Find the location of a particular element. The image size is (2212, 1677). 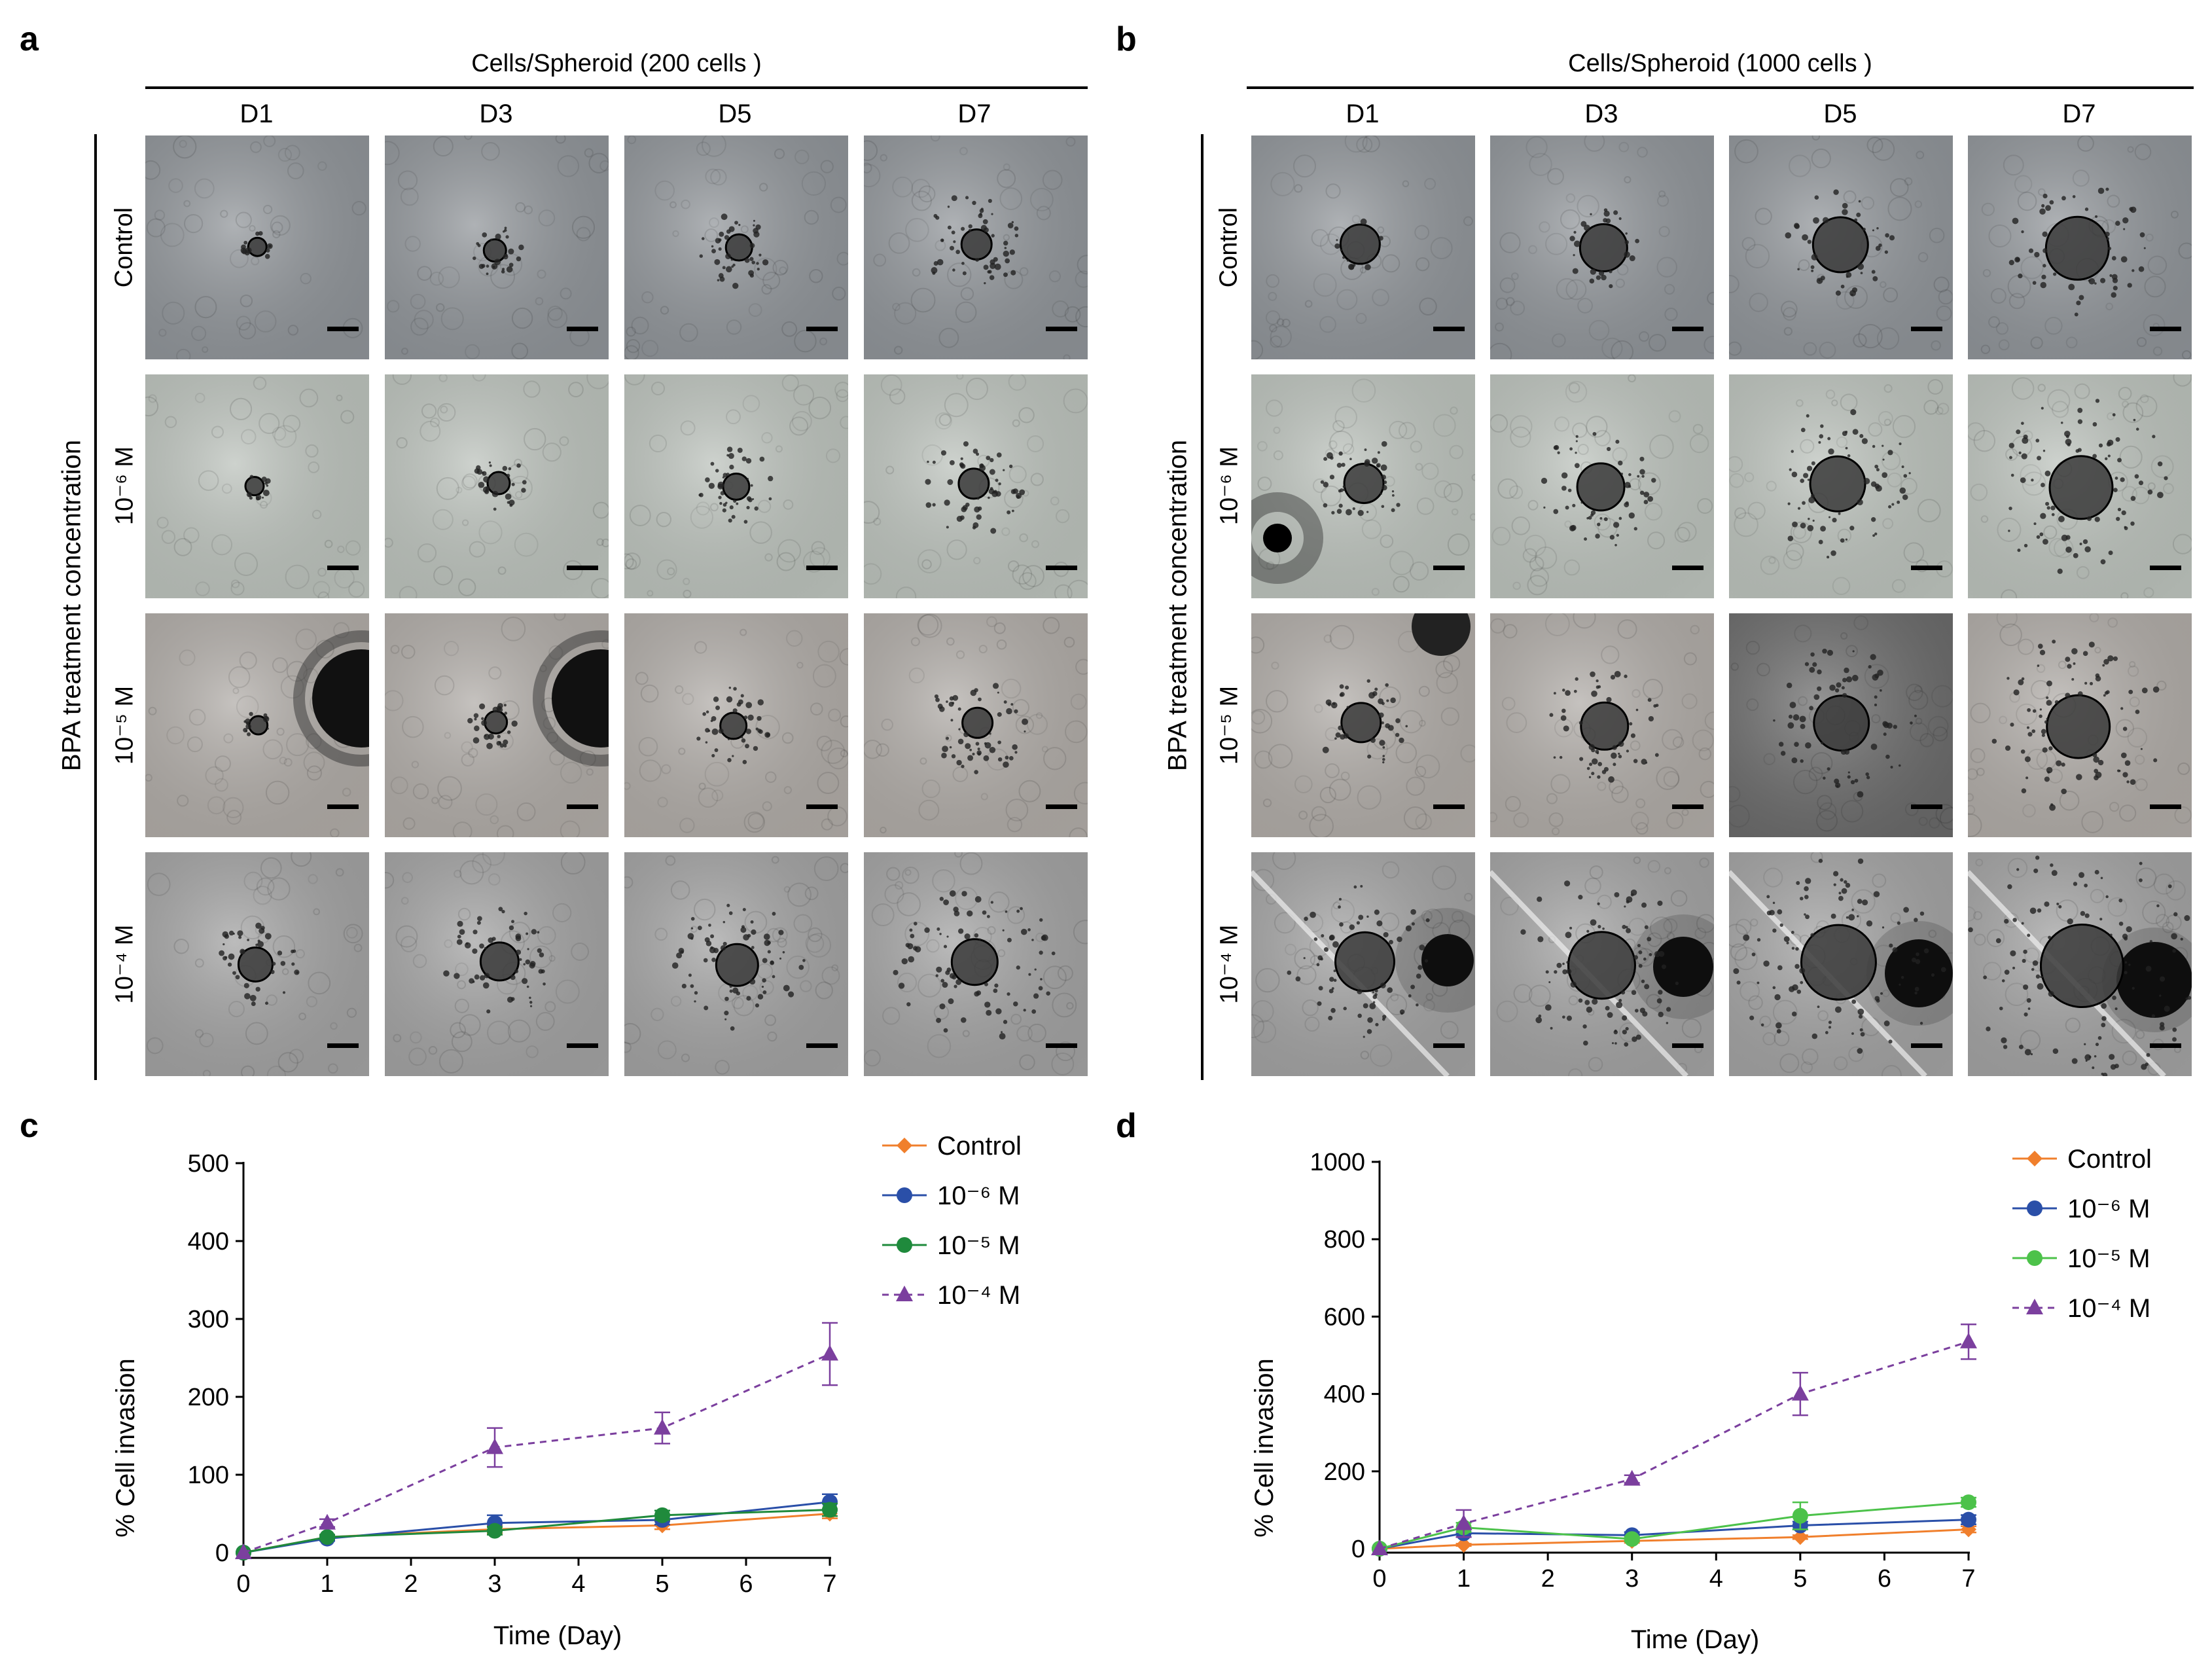

d-y-axis-label: % Cell invasion is located at coordinates (1264, 1447).